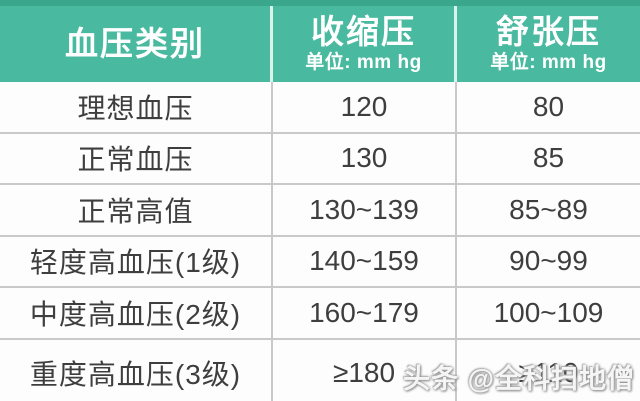 Image resolution: width=640 pixels, height=401 pixels. Describe the element at coordinates (365, 261) in the screenshot. I see `systolic-cell: 140~159` at that location.